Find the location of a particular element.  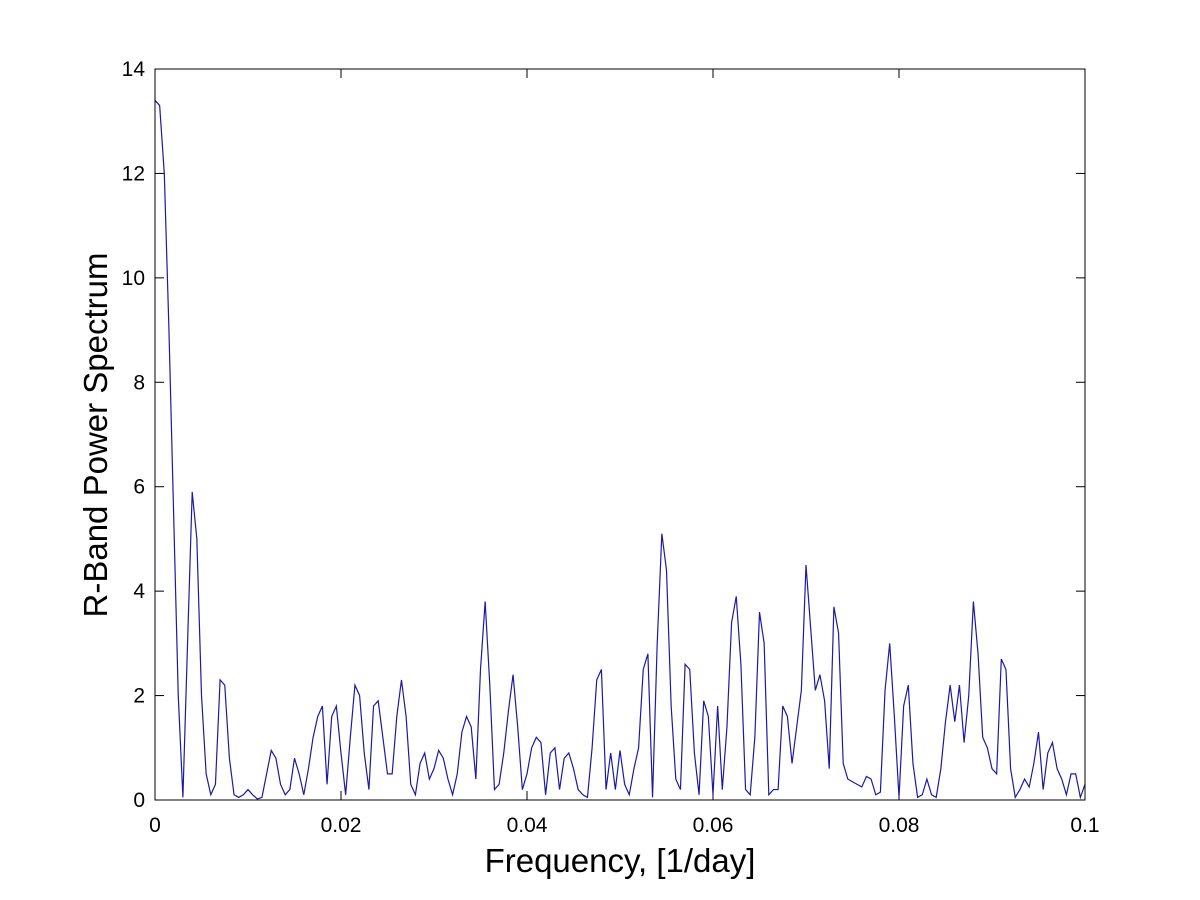

x-tick-label: 0.08 is located at coordinates (899, 825).